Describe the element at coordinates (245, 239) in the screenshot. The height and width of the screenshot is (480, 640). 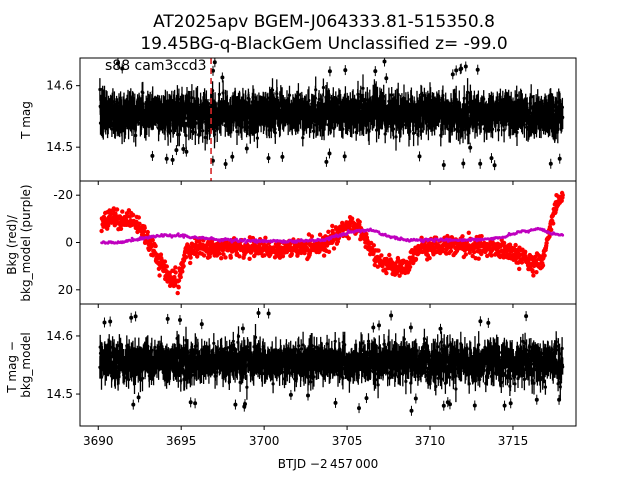
I see `model-point` at that location.